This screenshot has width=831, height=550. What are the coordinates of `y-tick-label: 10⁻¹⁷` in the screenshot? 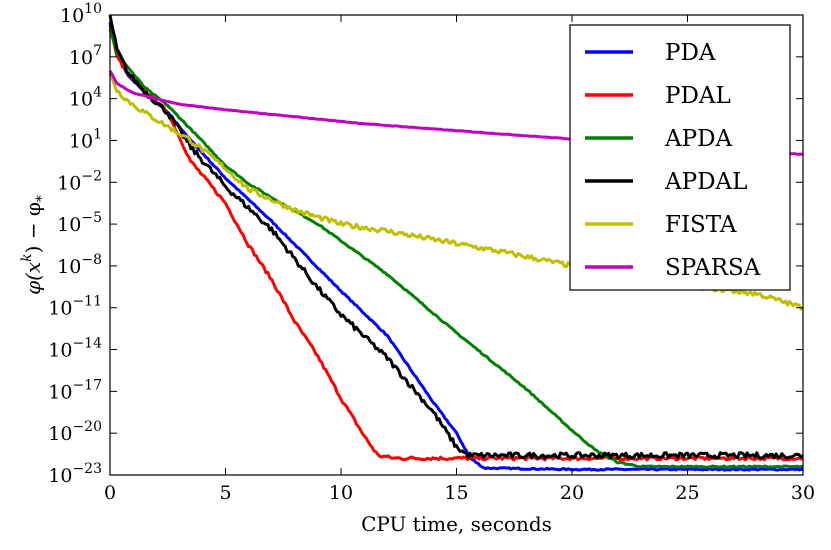 It's located at (75, 390).